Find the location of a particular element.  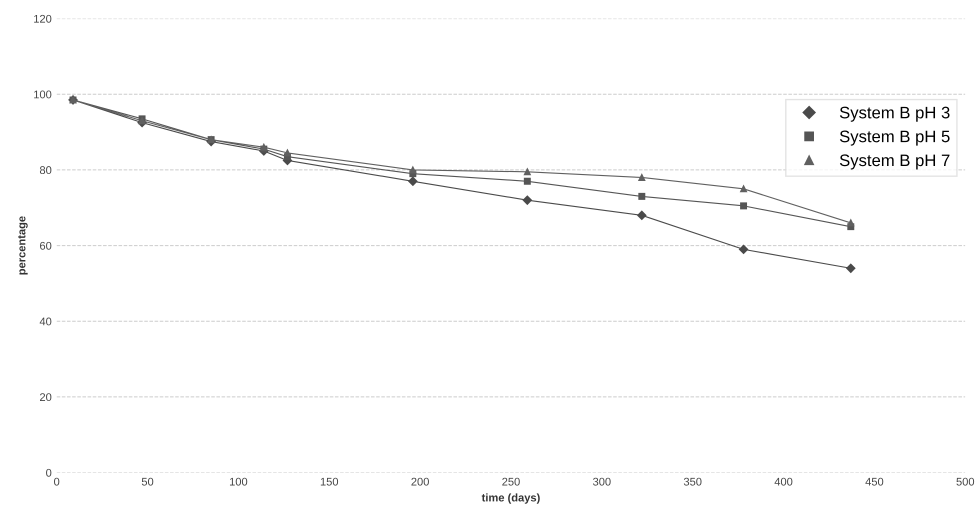

x-axis-title: time (days) is located at coordinates (511, 498).